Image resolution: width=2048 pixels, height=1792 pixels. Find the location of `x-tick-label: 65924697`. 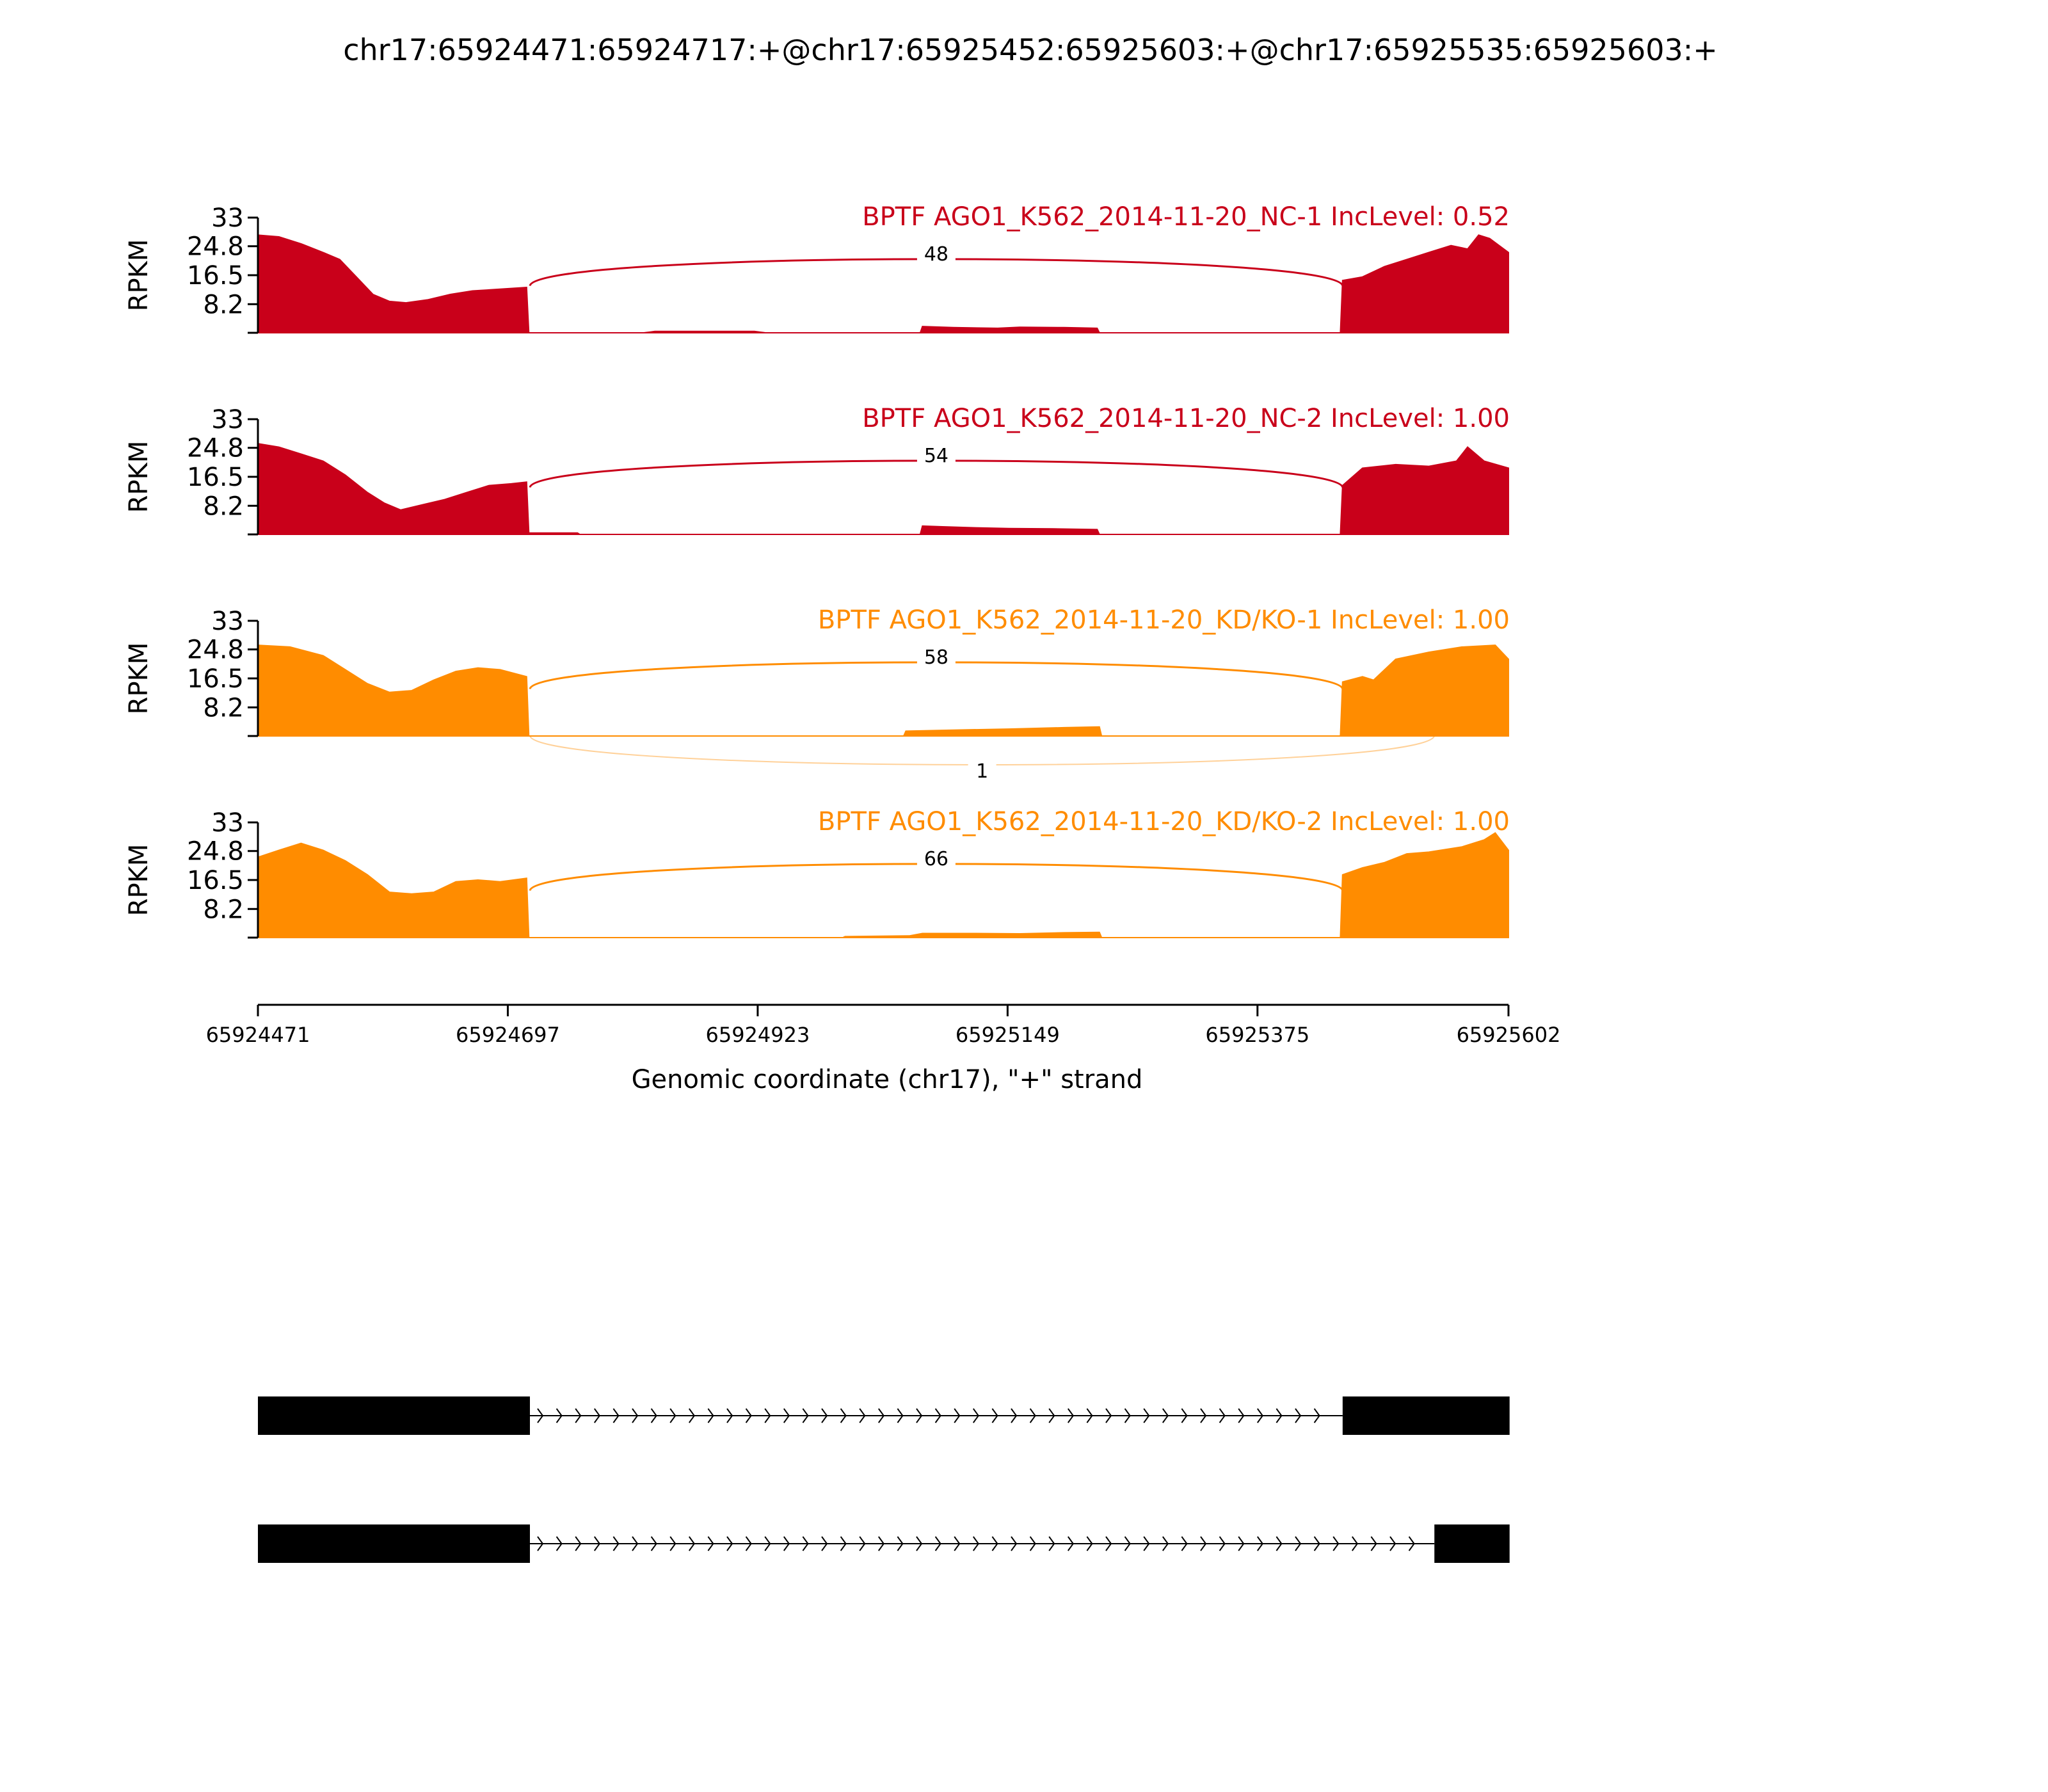

x-tick-label: 65924697 is located at coordinates (508, 1035).